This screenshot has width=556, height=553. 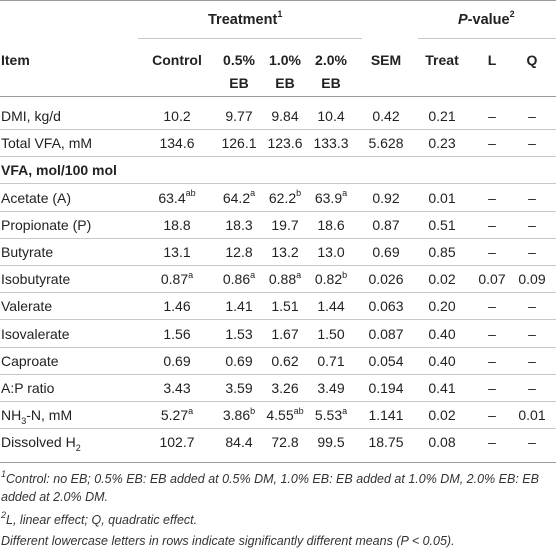 I want to click on table-cell: 1.53, so click(x=239, y=333).